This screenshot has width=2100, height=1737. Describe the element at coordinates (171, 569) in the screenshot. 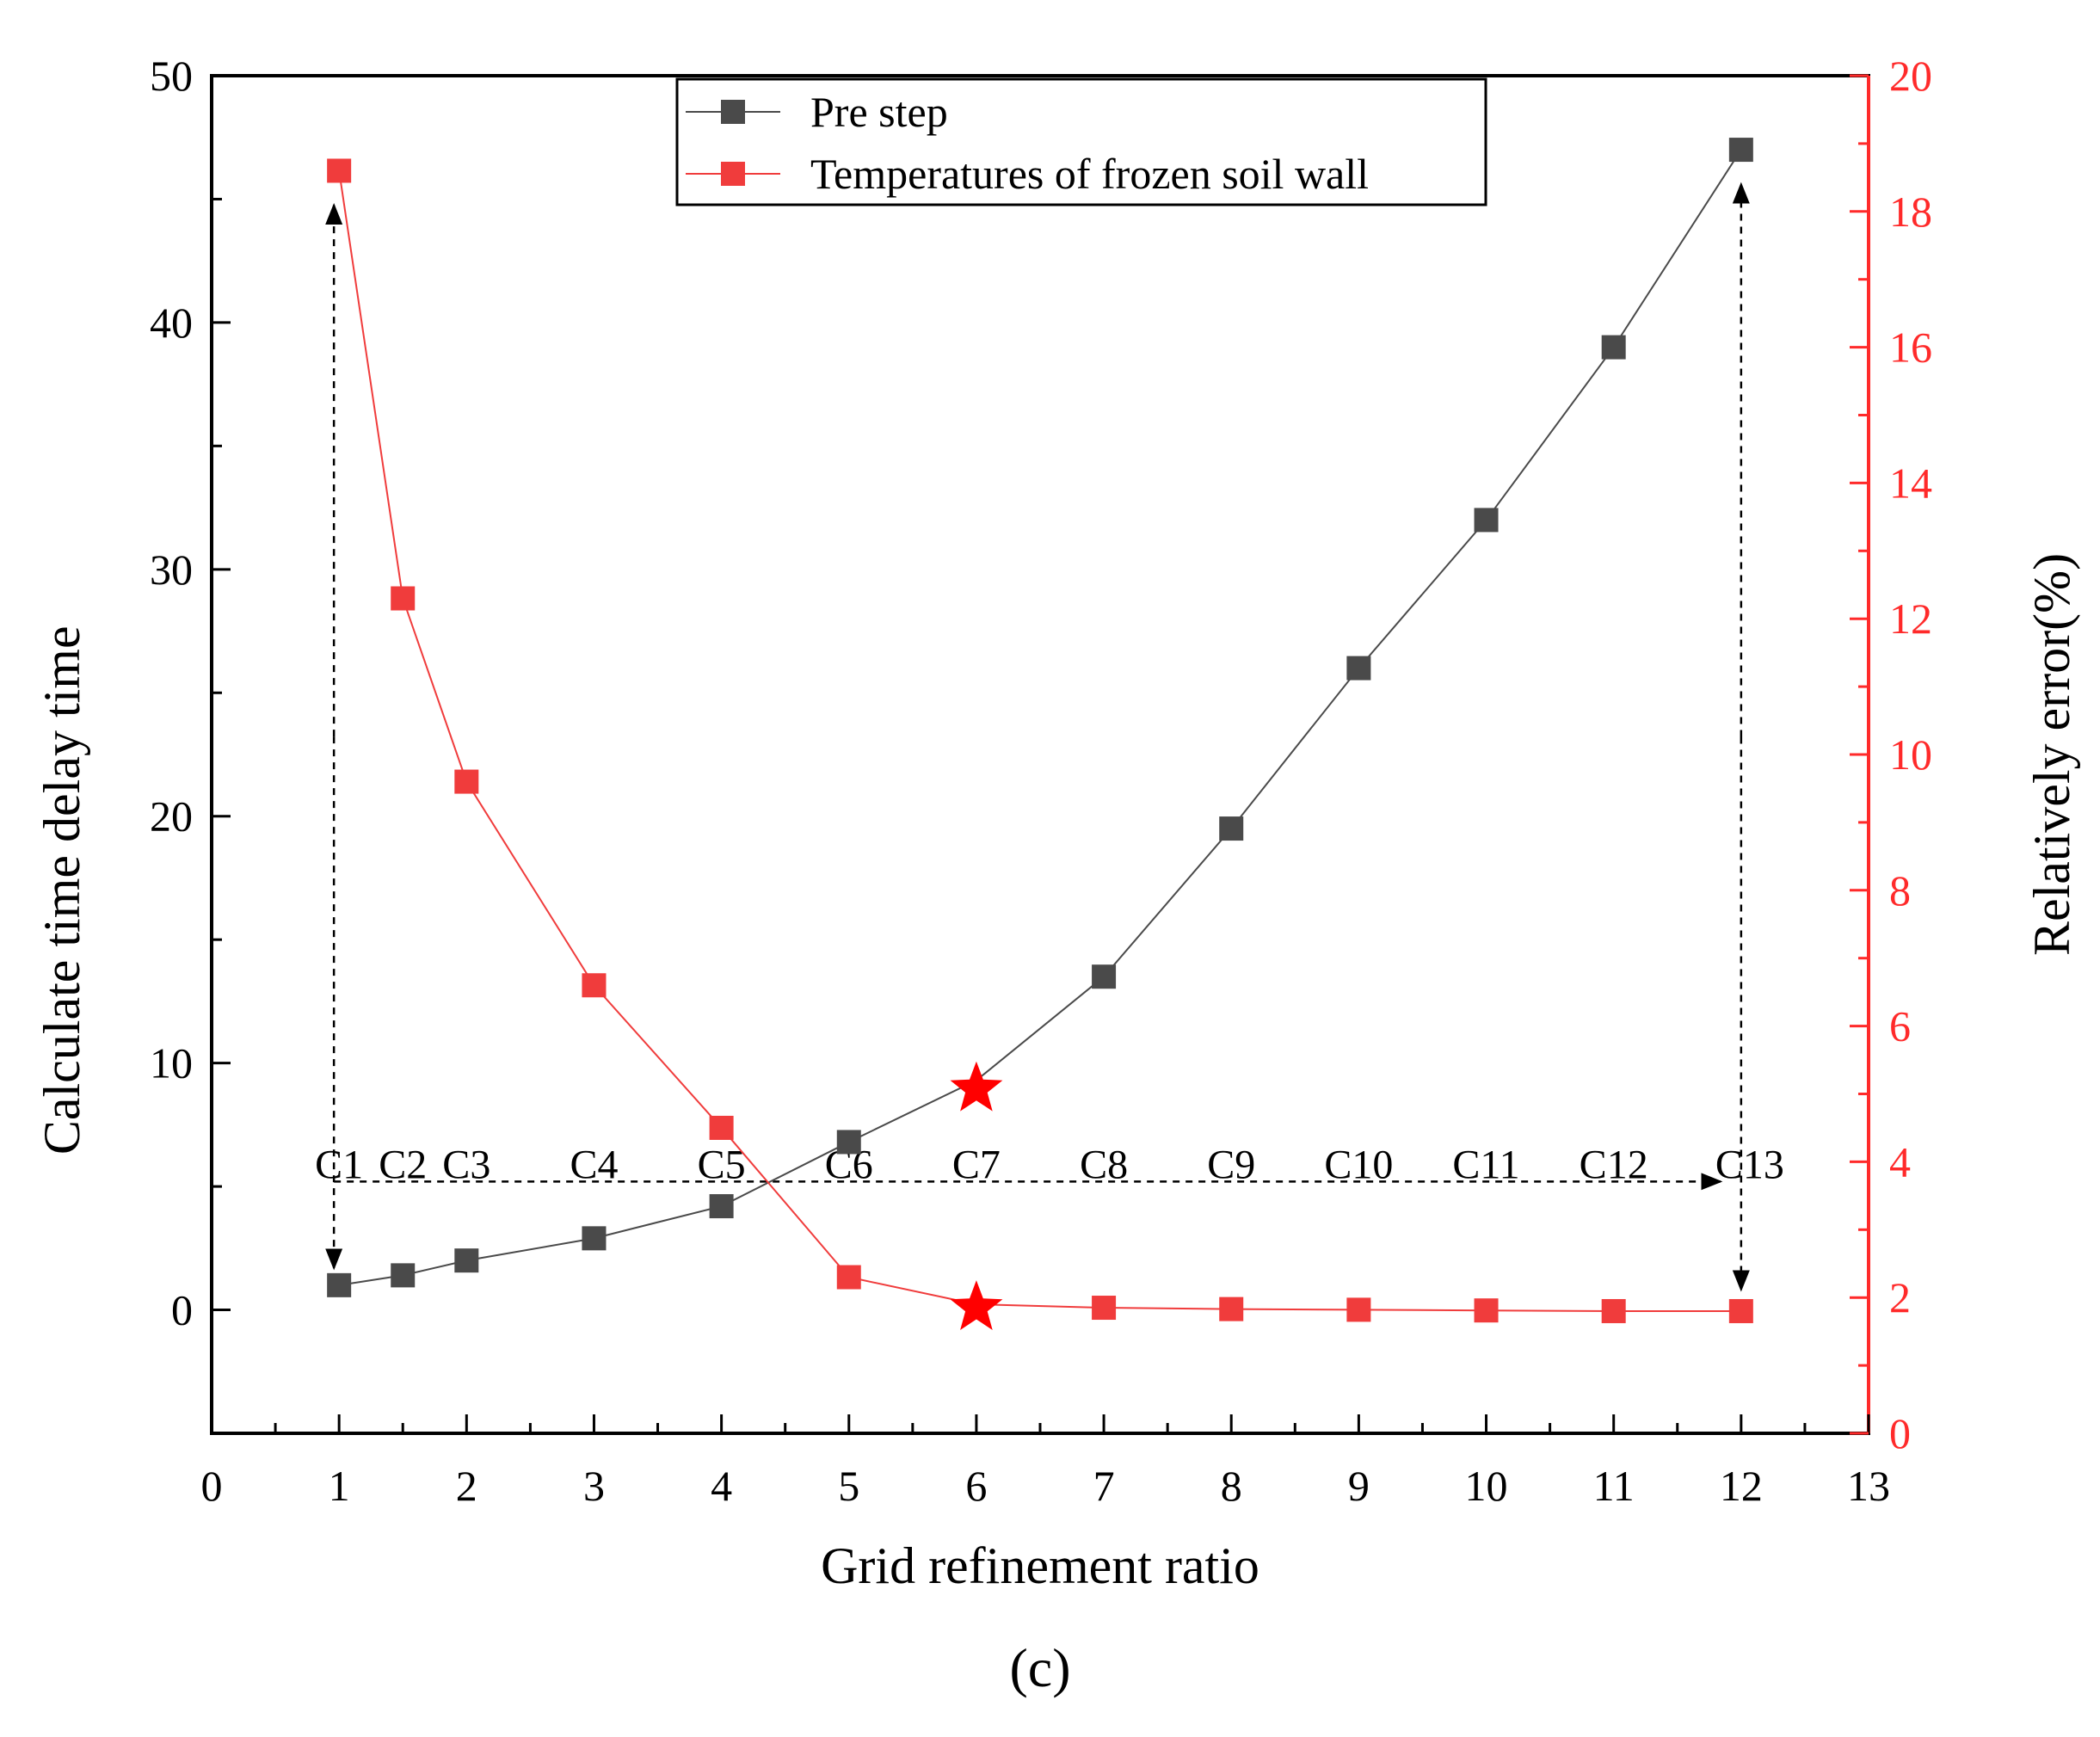

I see `y-tick-label: 30` at that location.